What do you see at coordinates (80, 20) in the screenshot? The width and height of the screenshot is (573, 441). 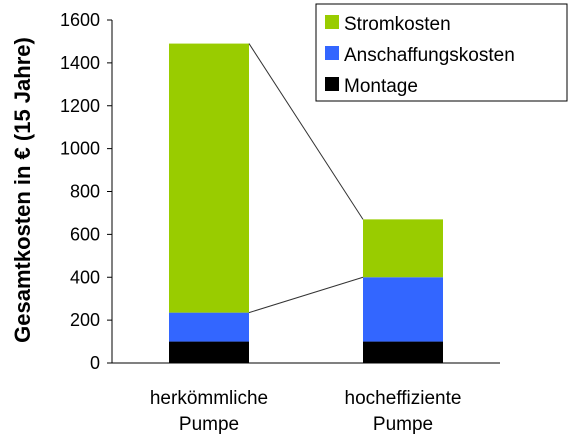 I see `y-tick-label: 1600` at bounding box center [80, 20].